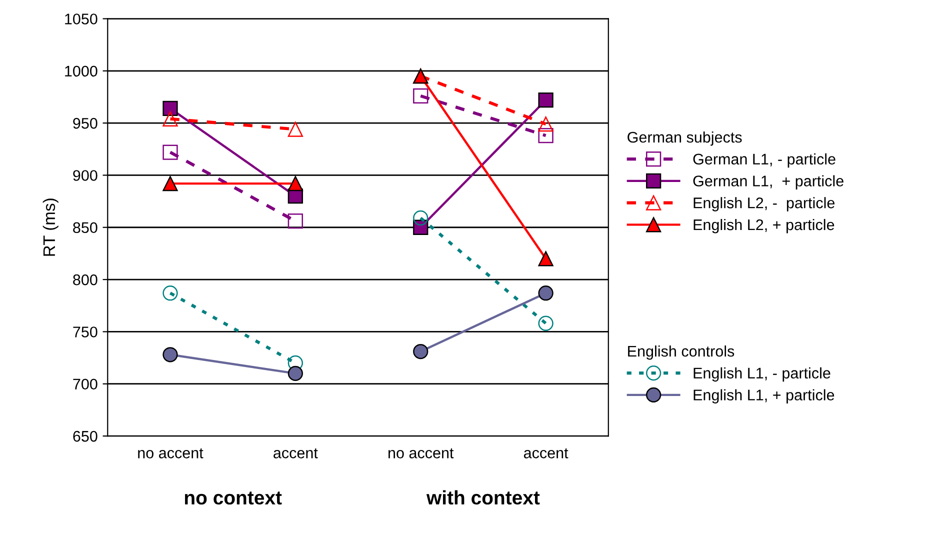 This screenshot has height=535, width=936. Describe the element at coordinates (768, 182) in the screenshot. I see `legend-label: German L1, + particle` at that location.